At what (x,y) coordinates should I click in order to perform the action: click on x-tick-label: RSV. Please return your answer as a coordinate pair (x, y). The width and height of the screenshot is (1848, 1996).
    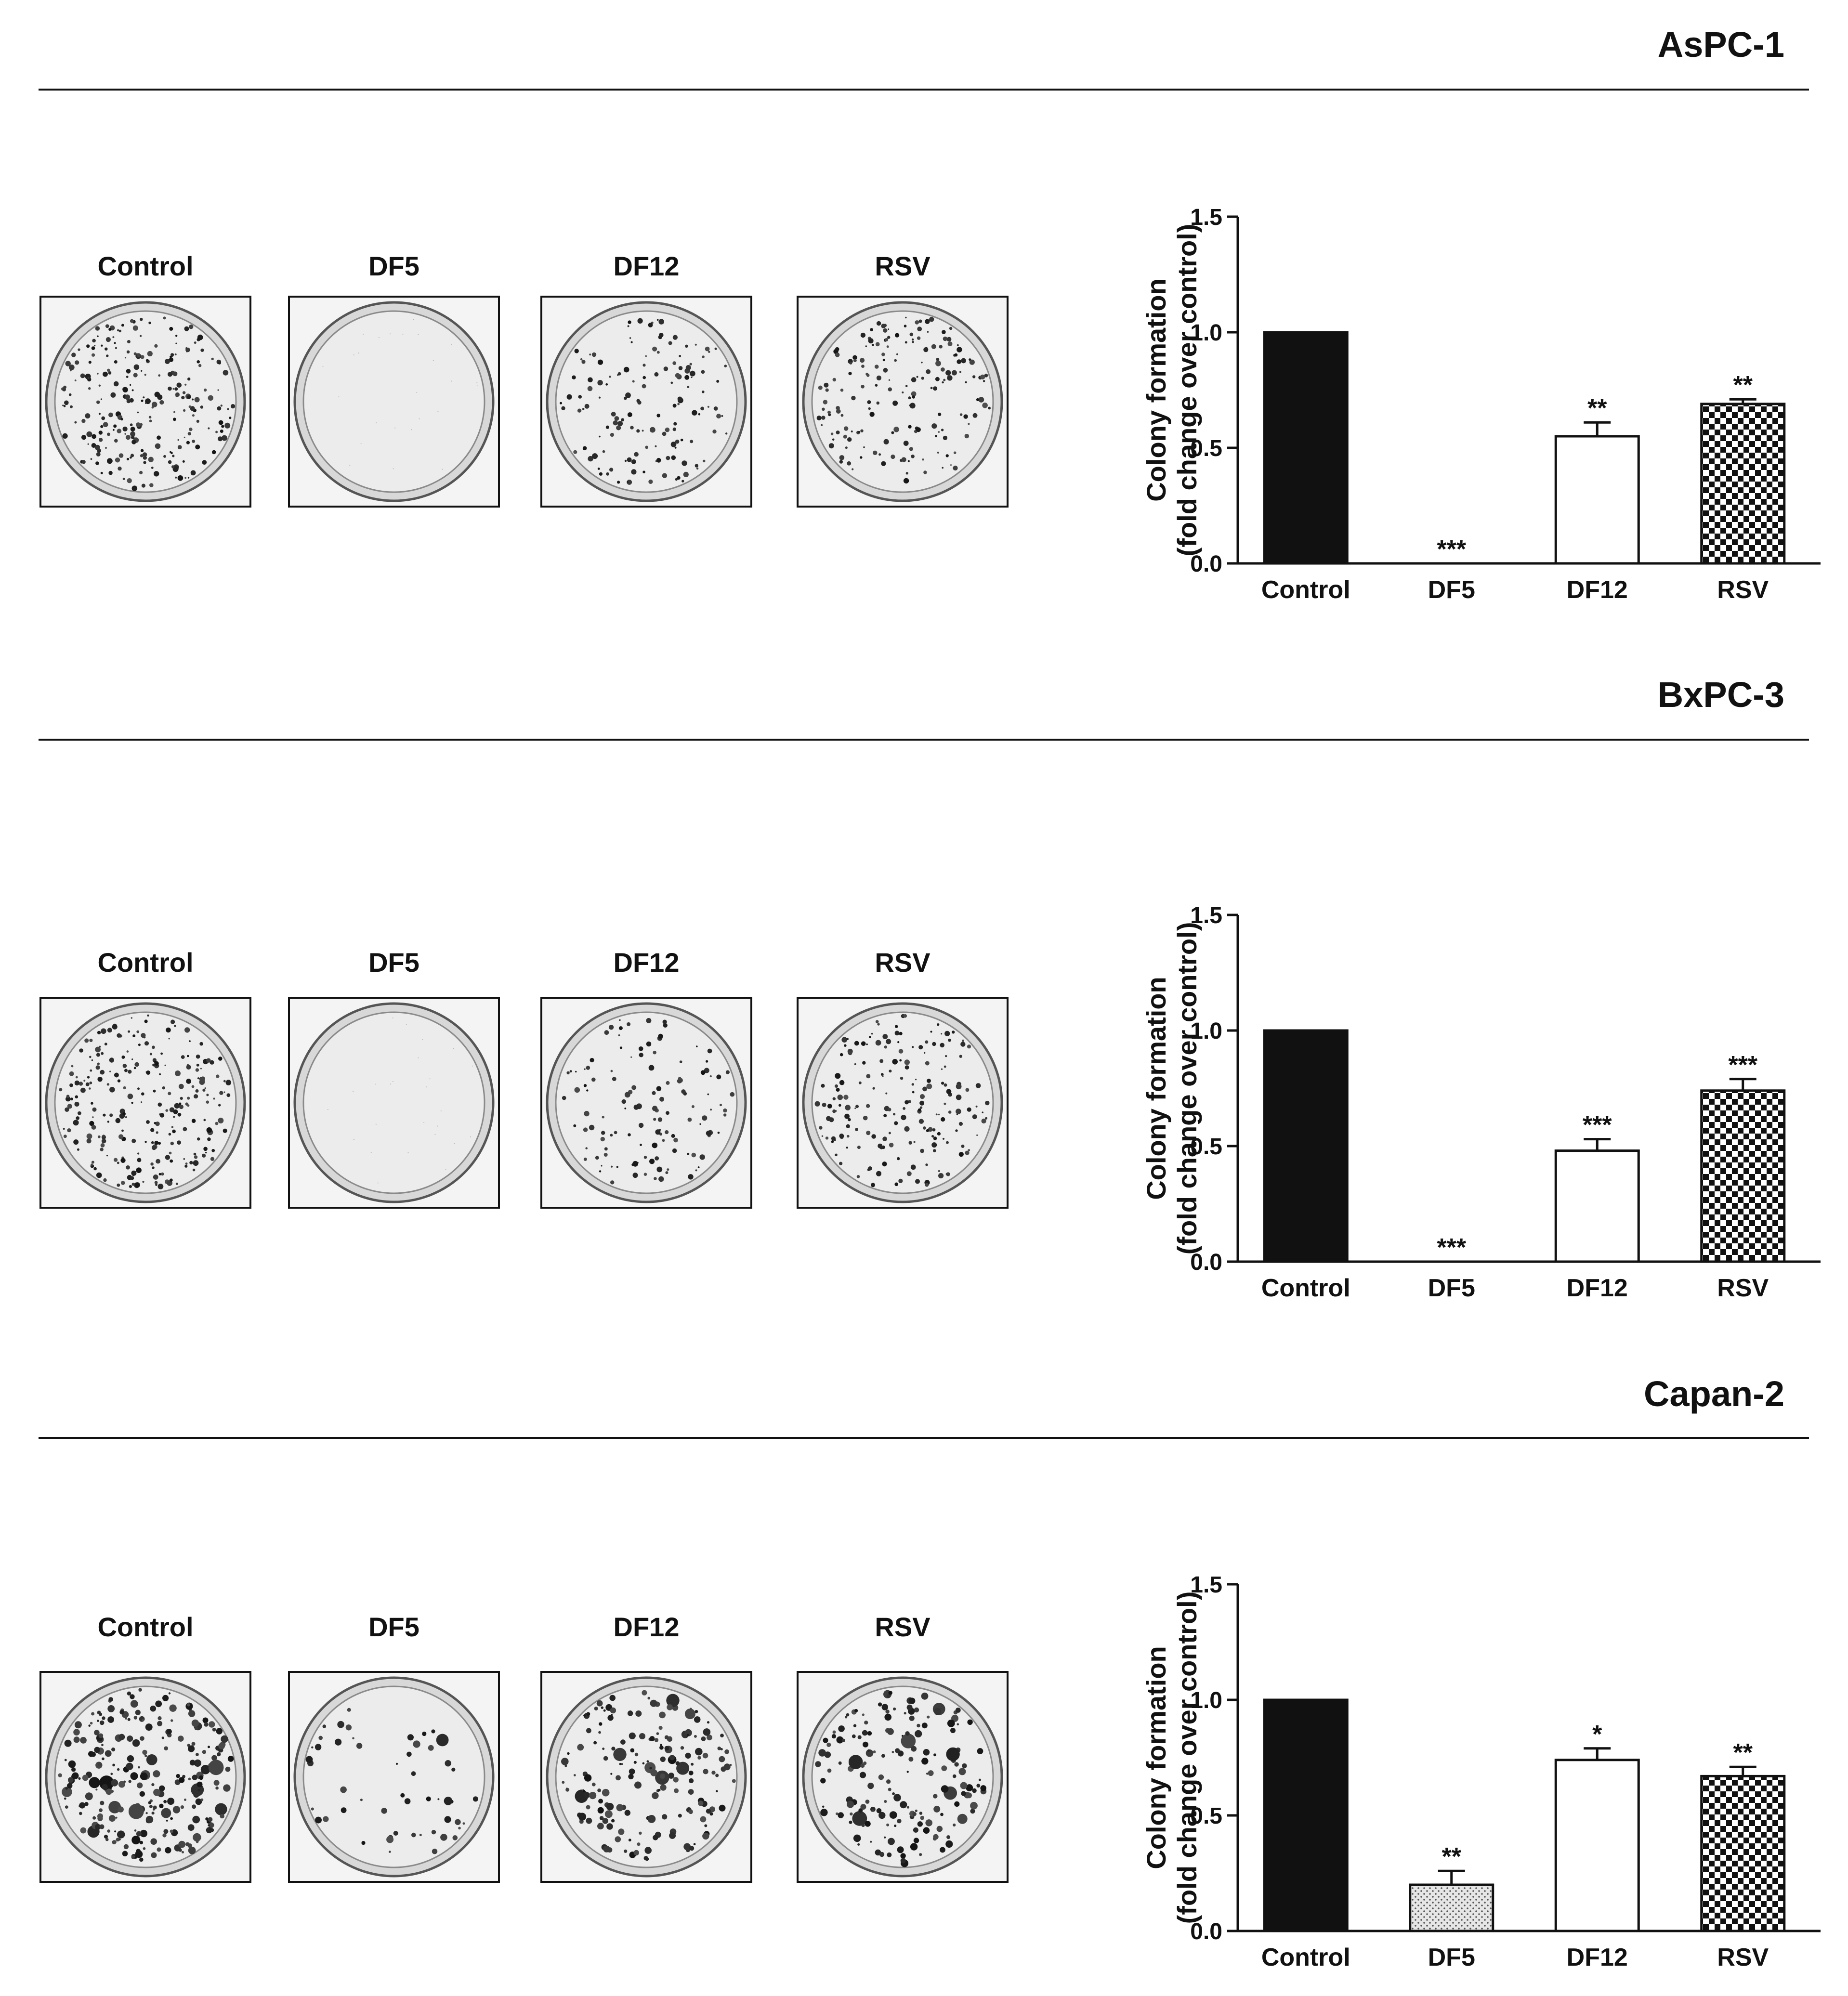
    Looking at the image, I should click on (1743, 590).